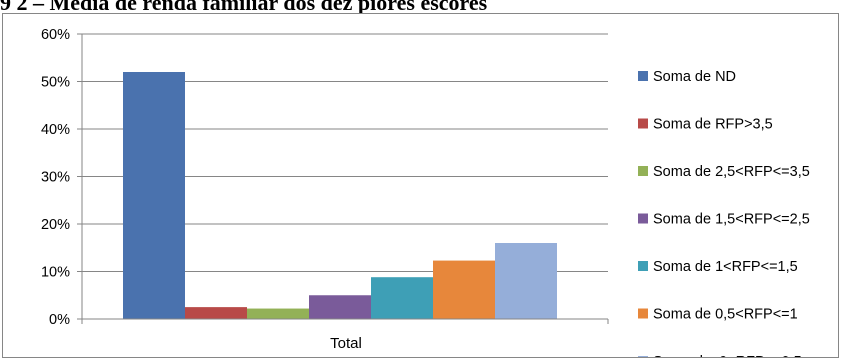 This screenshot has height=361, width=842. I want to click on legend-item: Soma de 1<RFP<=1,5, so click(718, 267).